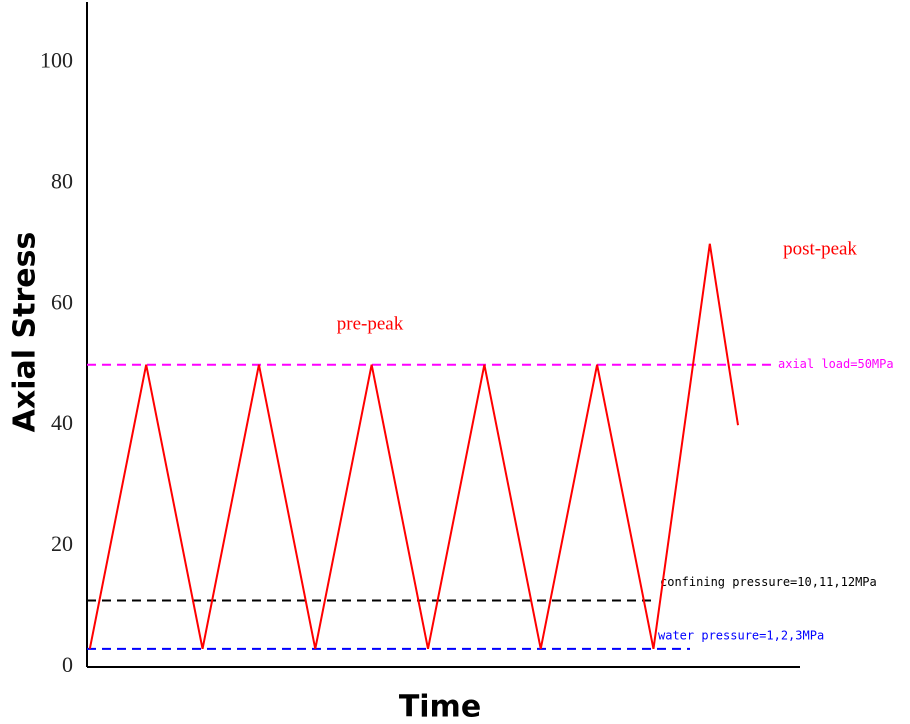  What do you see at coordinates (820, 248) in the screenshot?
I see `annotation: post-peak` at bounding box center [820, 248].